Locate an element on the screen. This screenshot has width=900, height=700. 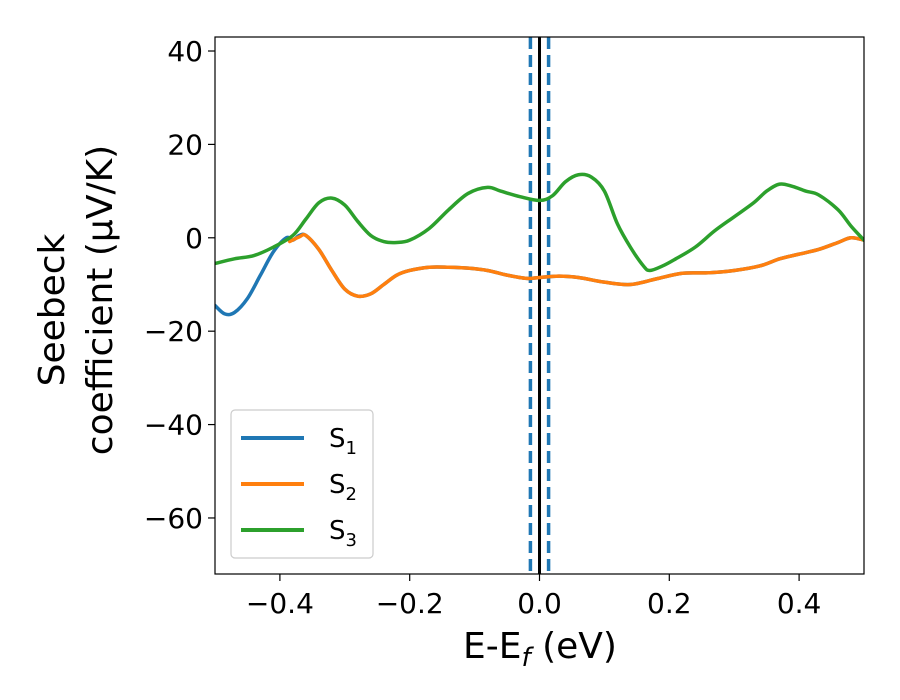
y-tick-label: 40 is located at coordinates (185, 51).